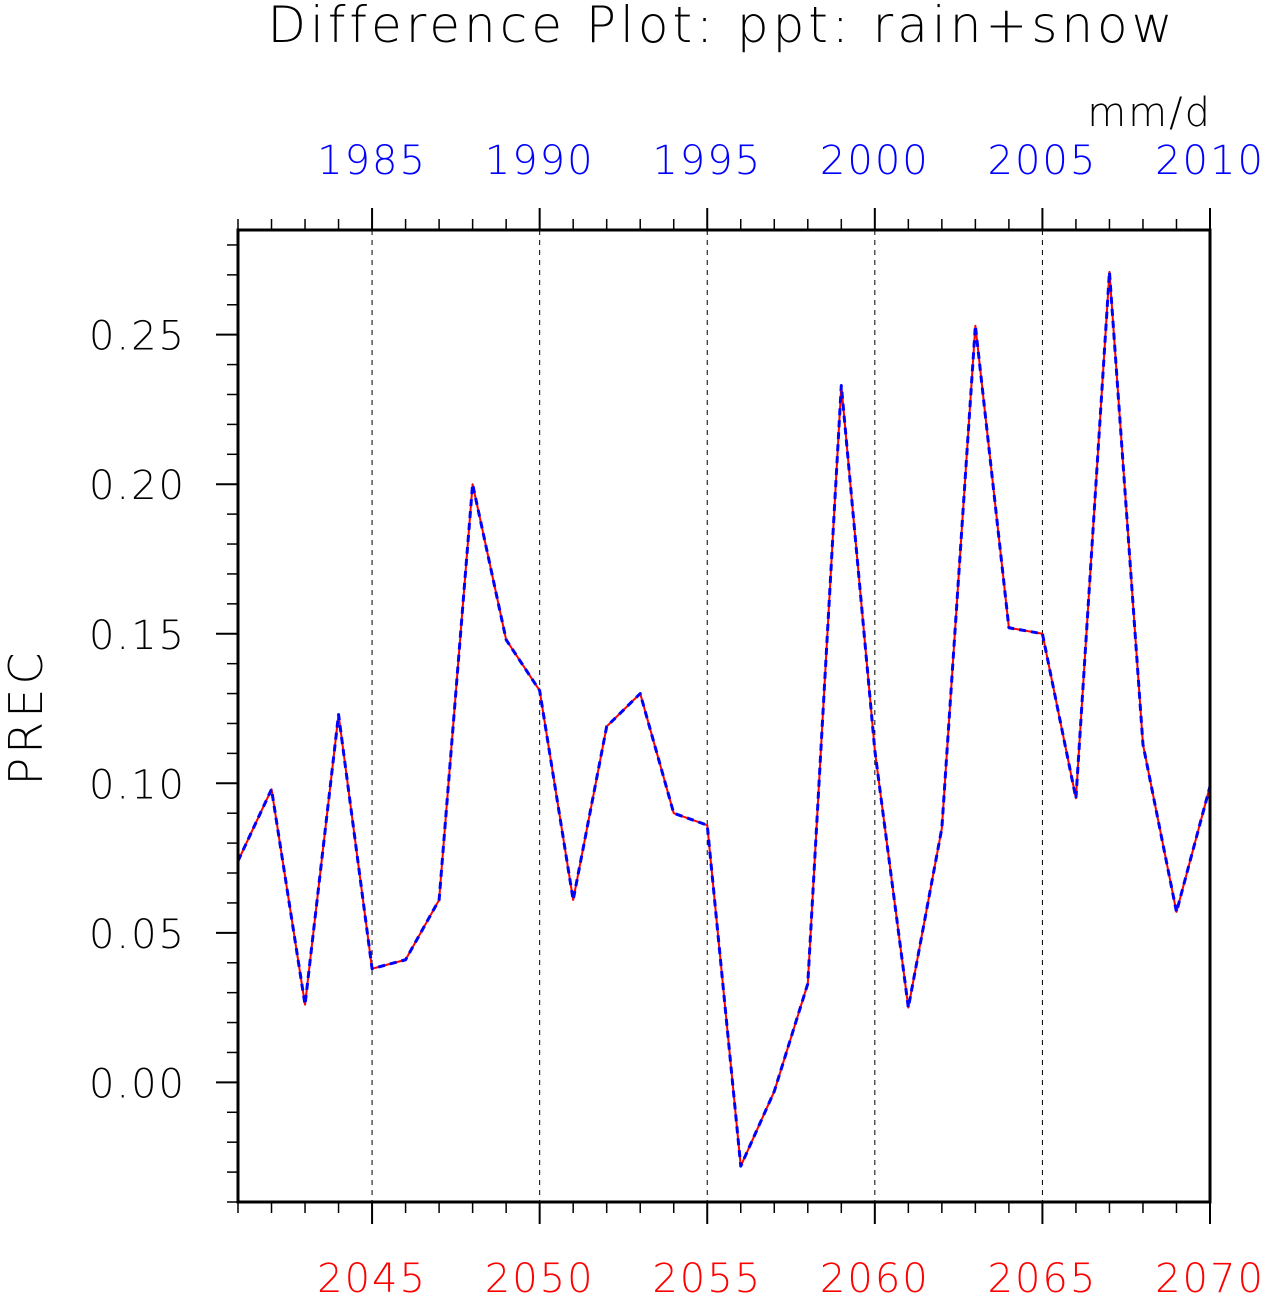 This screenshot has width=1268, height=1293. What do you see at coordinates (137, 935) in the screenshot?
I see `y-tick-label: 0.05` at bounding box center [137, 935].